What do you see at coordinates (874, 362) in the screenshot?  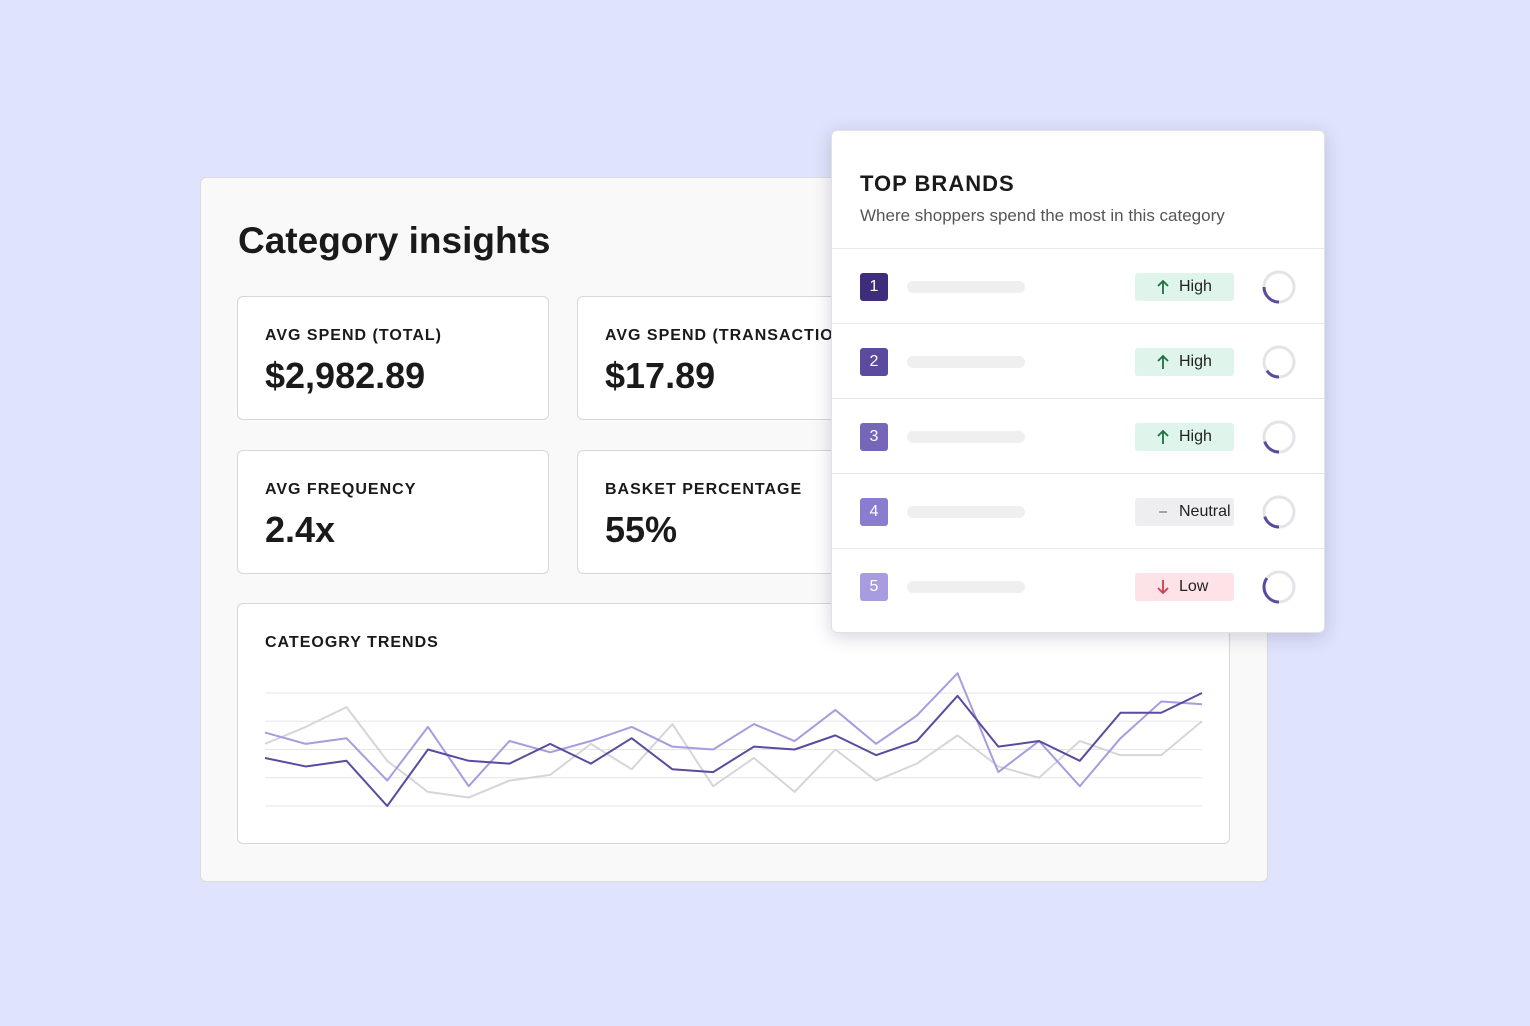 I see `rank-badge: 2` at bounding box center [874, 362].